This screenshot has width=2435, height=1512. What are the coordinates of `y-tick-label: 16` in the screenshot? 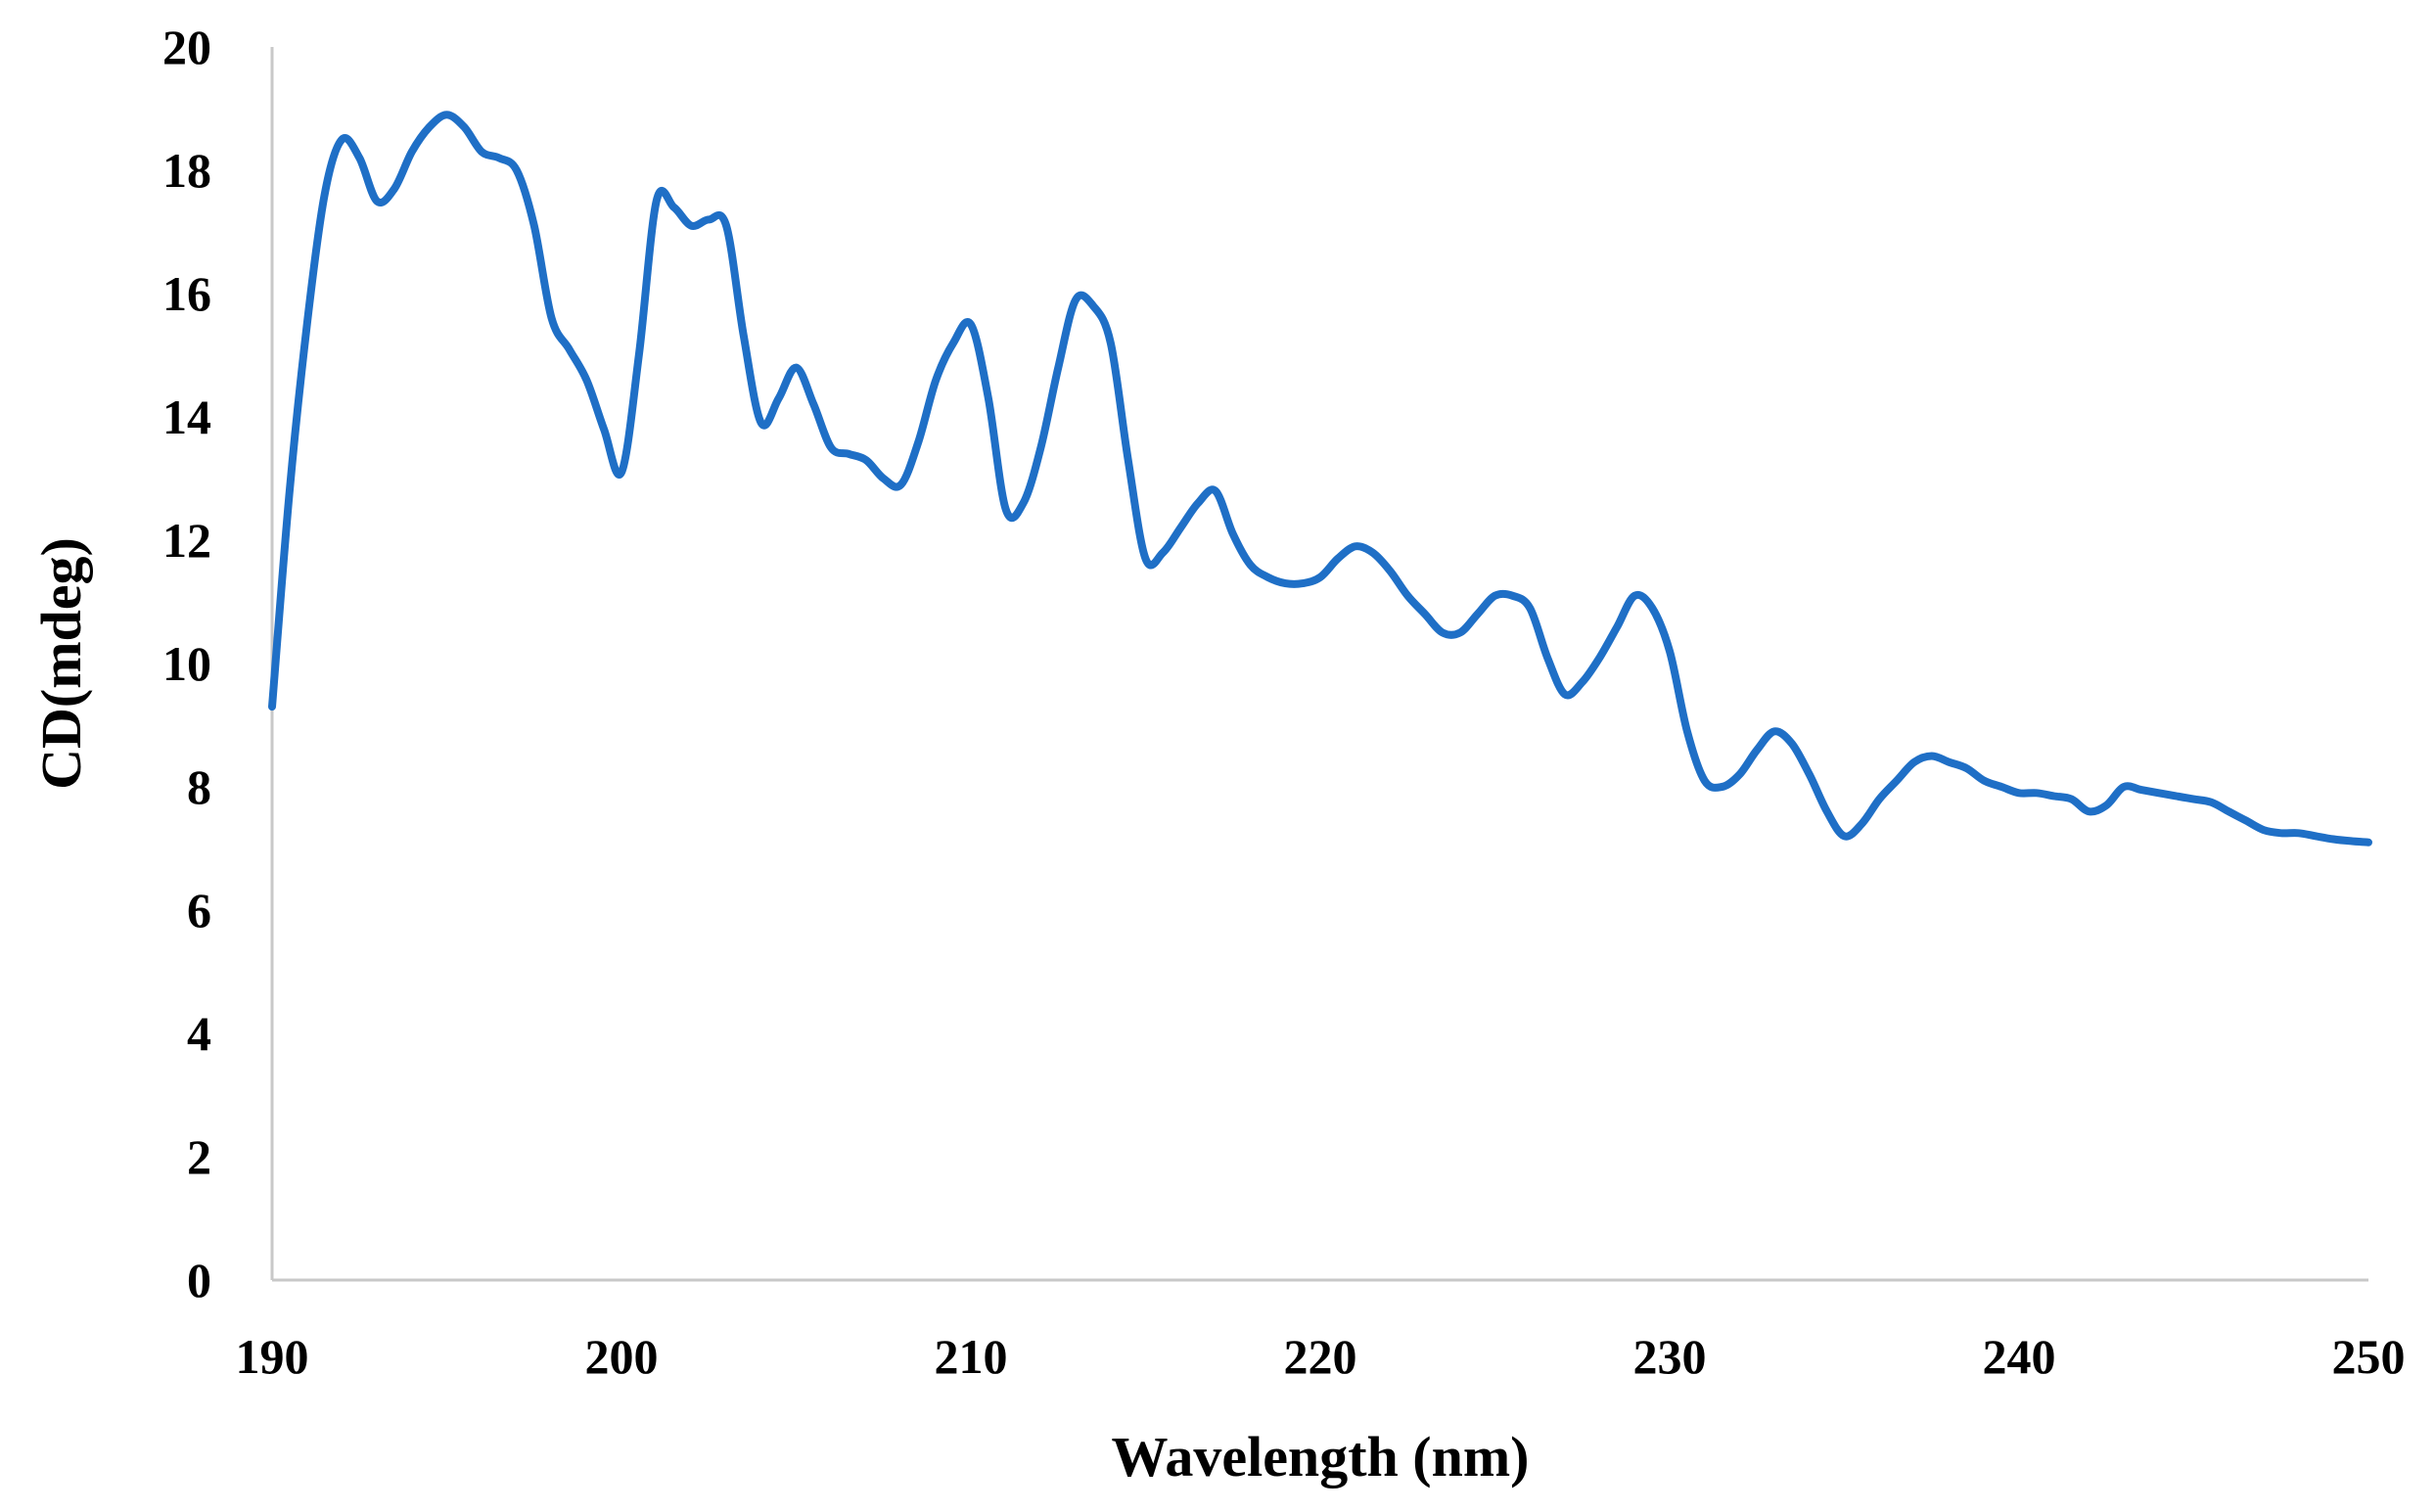 It's located at (187, 293).